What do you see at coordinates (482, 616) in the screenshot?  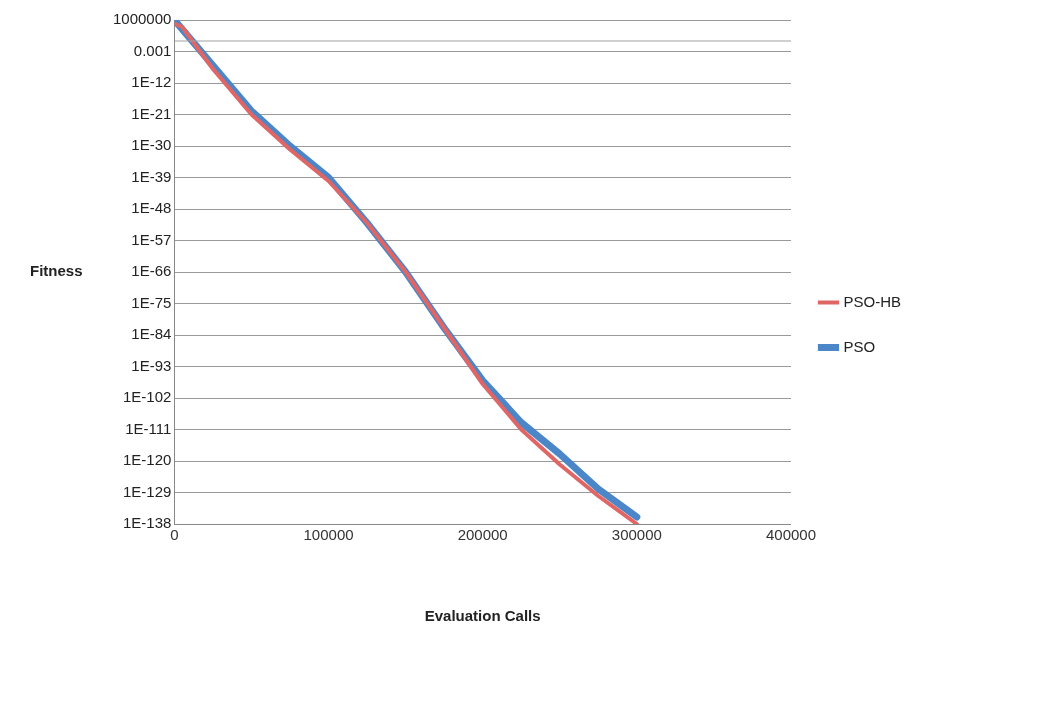 I see `x-axis-title: Evaluation Calls` at bounding box center [482, 616].